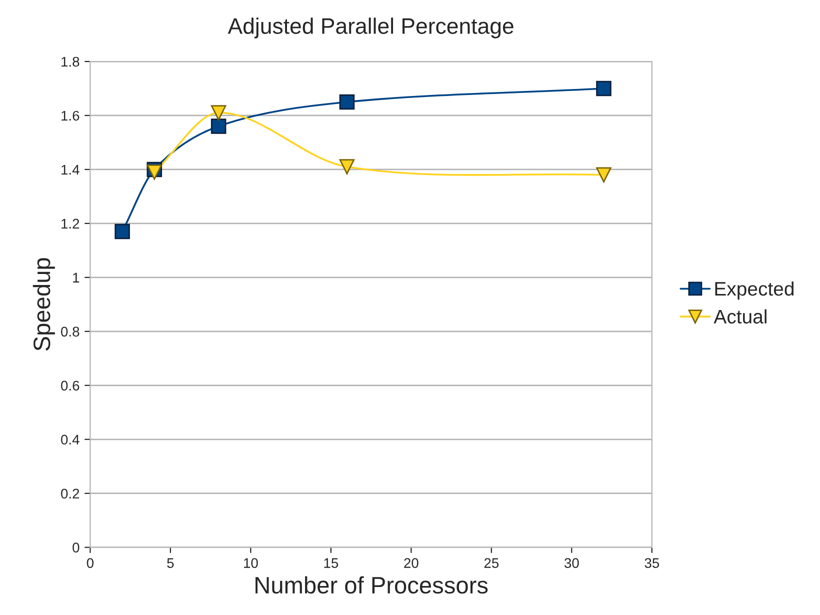 Image resolution: width=820 pixels, height=615 pixels. I want to click on y-tick-label: 1, so click(76, 277).